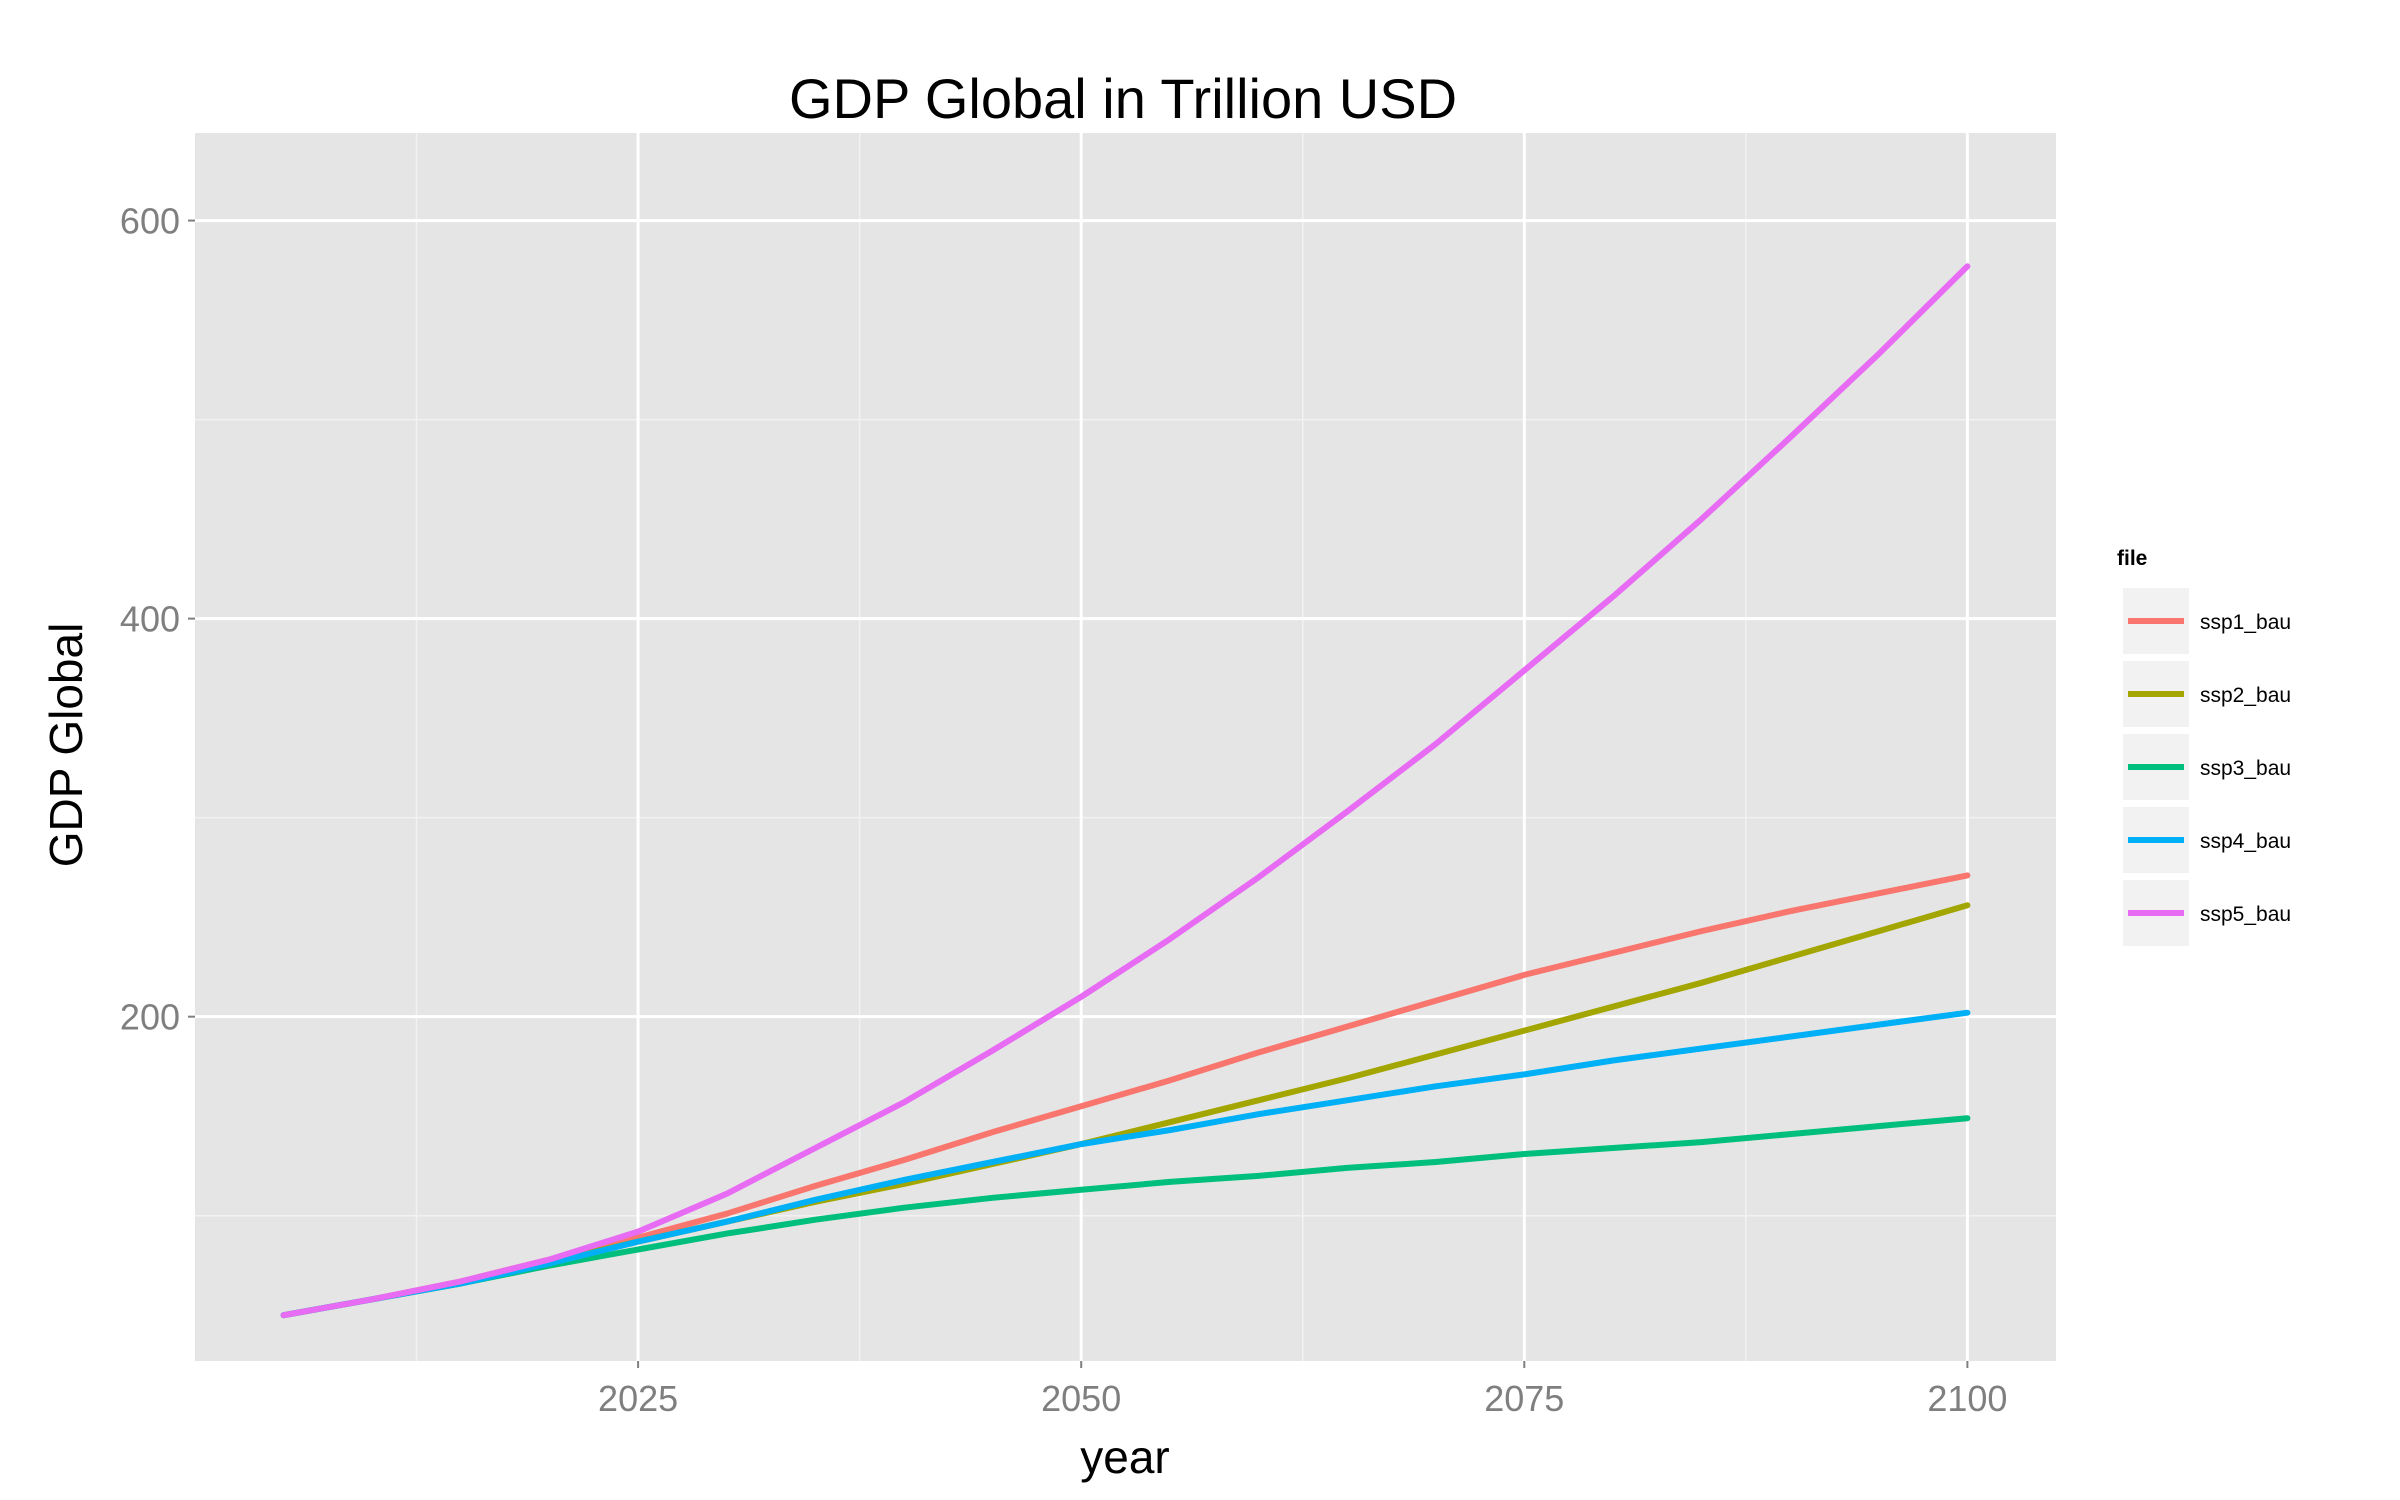 The image size is (2400, 1500). What do you see at coordinates (1967, 1398) in the screenshot?
I see `x-tick-label: 2100` at bounding box center [1967, 1398].